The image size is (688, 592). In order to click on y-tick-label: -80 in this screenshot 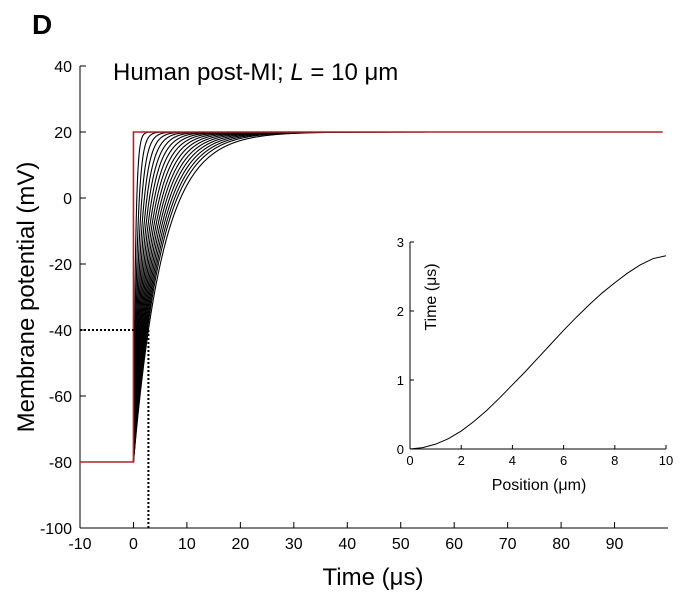, I will do `click(60, 463)`.